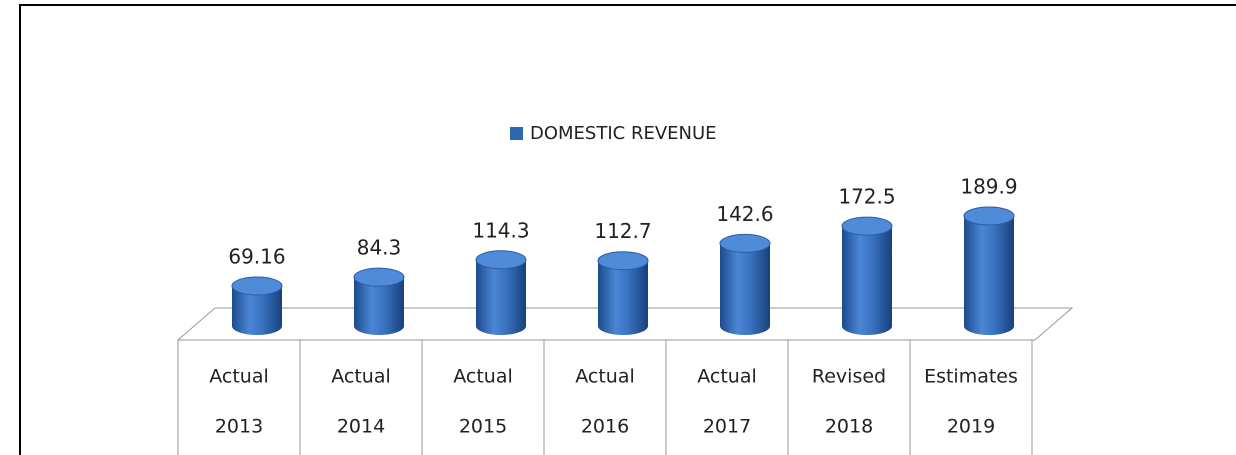 Image resolution: width=1236 pixels, height=455 pixels. Describe the element at coordinates (239, 427) in the screenshot. I see `x-tick-label: 2013` at that location.